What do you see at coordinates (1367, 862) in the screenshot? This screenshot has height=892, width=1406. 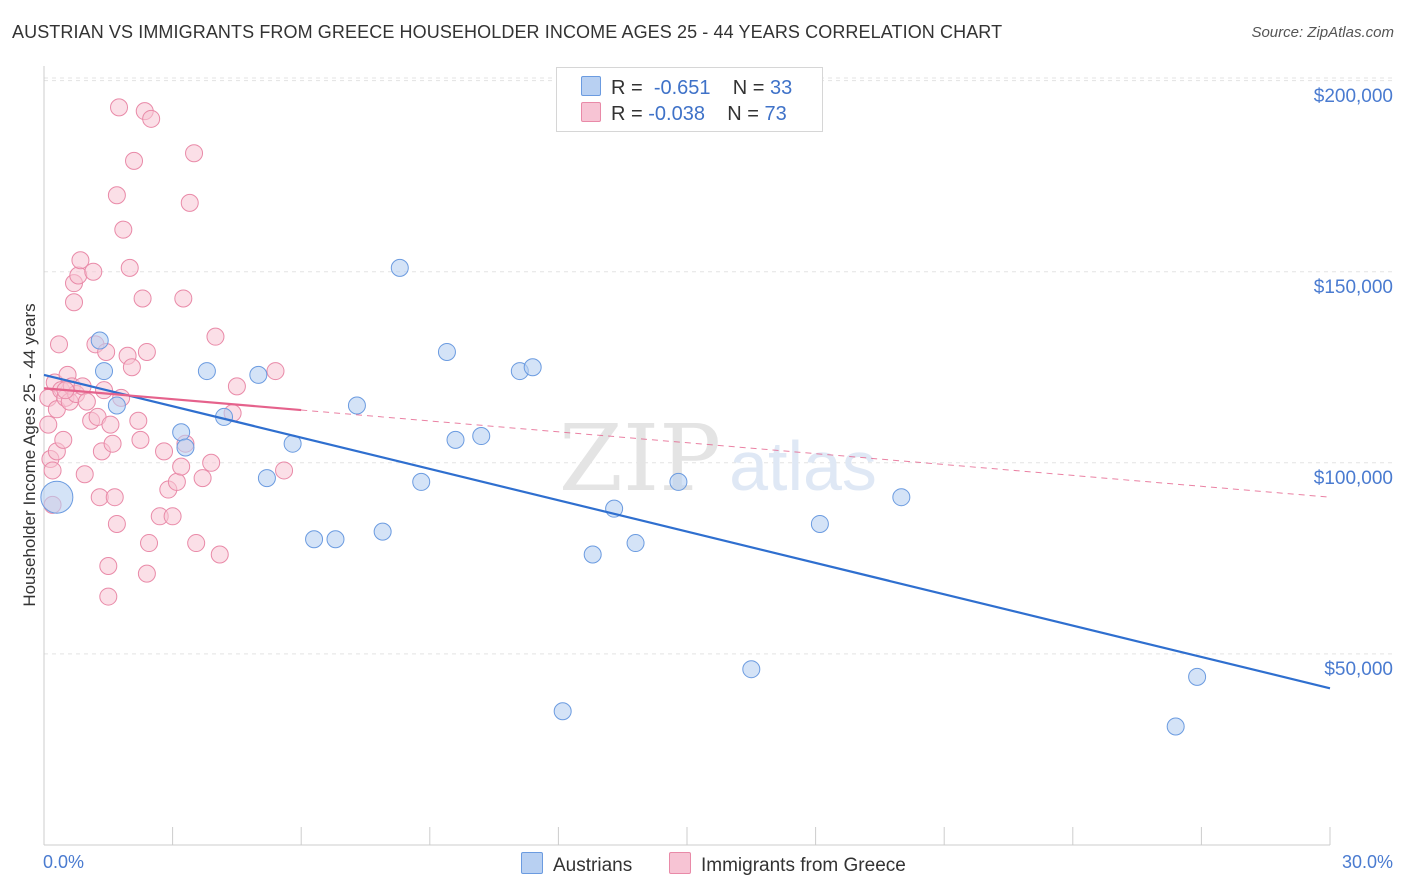 I see `x-tick-label-max: 30.0%` at bounding box center [1367, 862].